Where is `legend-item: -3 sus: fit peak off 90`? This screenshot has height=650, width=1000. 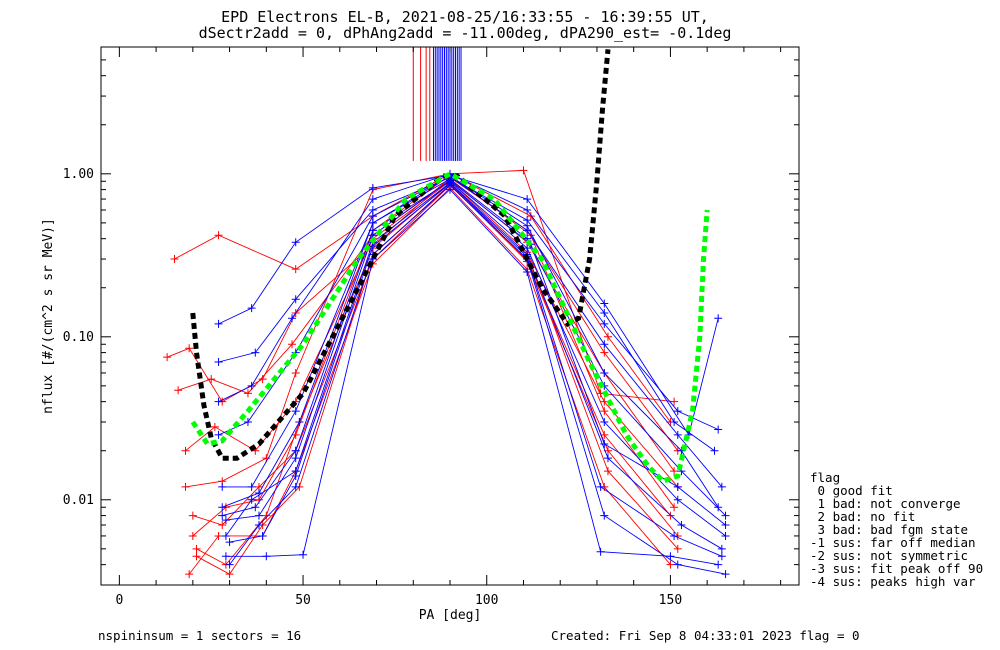 legend-item: -3 sus: fit peak off 90 is located at coordinates (897, 568).